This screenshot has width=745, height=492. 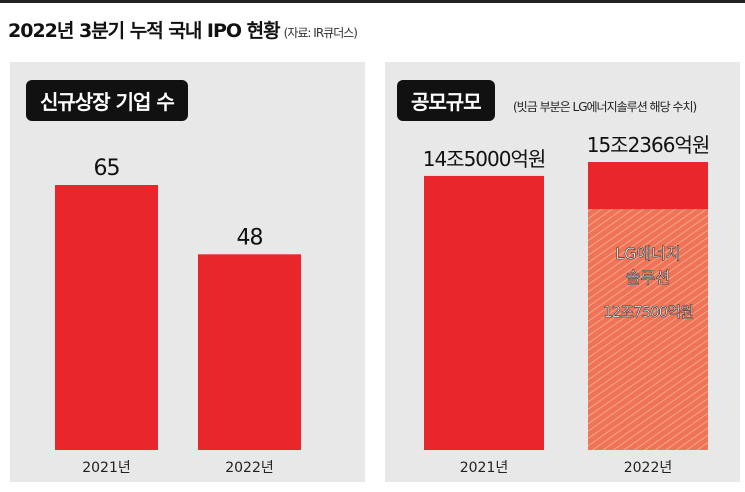 What do you see at coordinates (107, 168) in the screenshot?
I see `data-label: 65` at bounding box center [107, 168].